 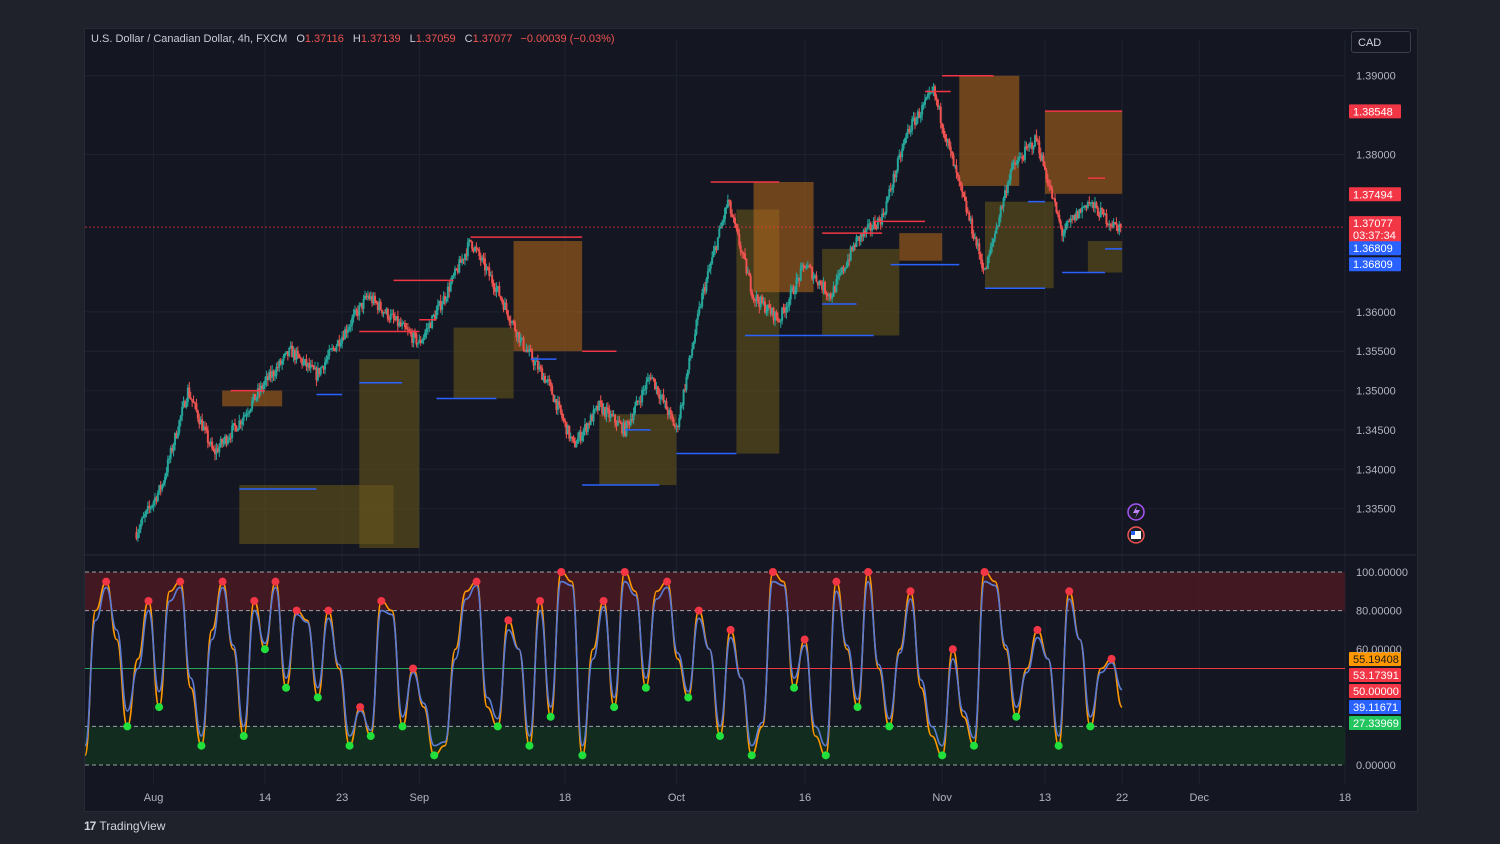 I want to click on zone-box, so click(x=783, y=237).